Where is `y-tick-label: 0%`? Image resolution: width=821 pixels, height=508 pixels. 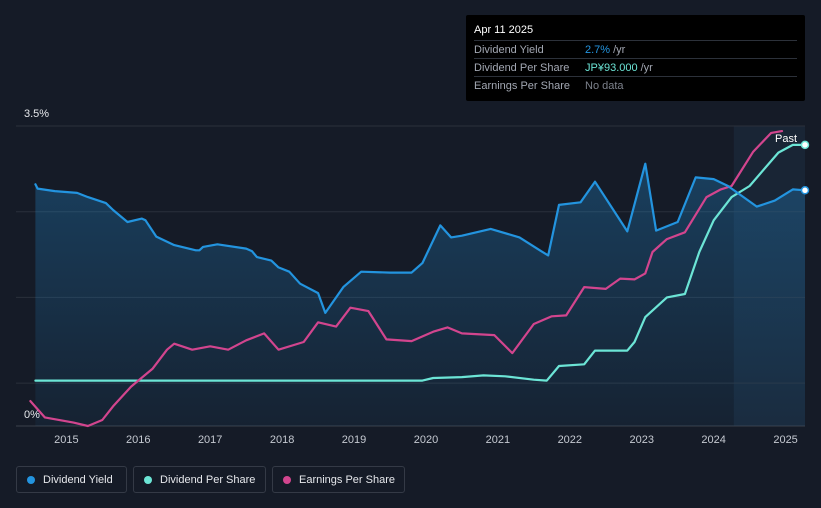
y-tick-label: 0% is located at coordinates (32, 415).